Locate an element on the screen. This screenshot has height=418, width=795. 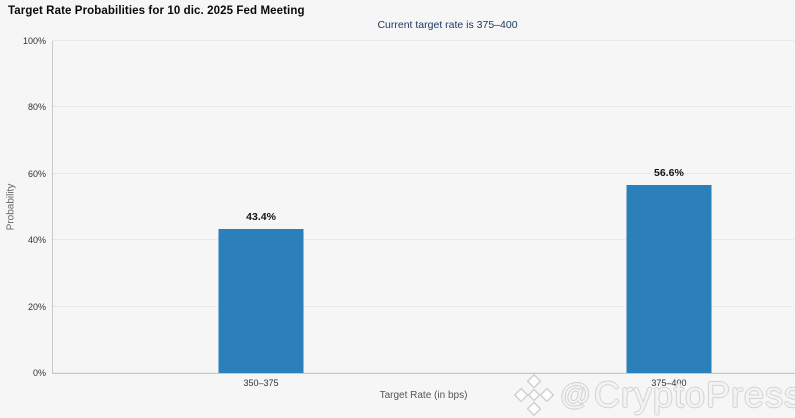
x-axis-title: Target Rate (in bps) is located at coordinates (423, 395).